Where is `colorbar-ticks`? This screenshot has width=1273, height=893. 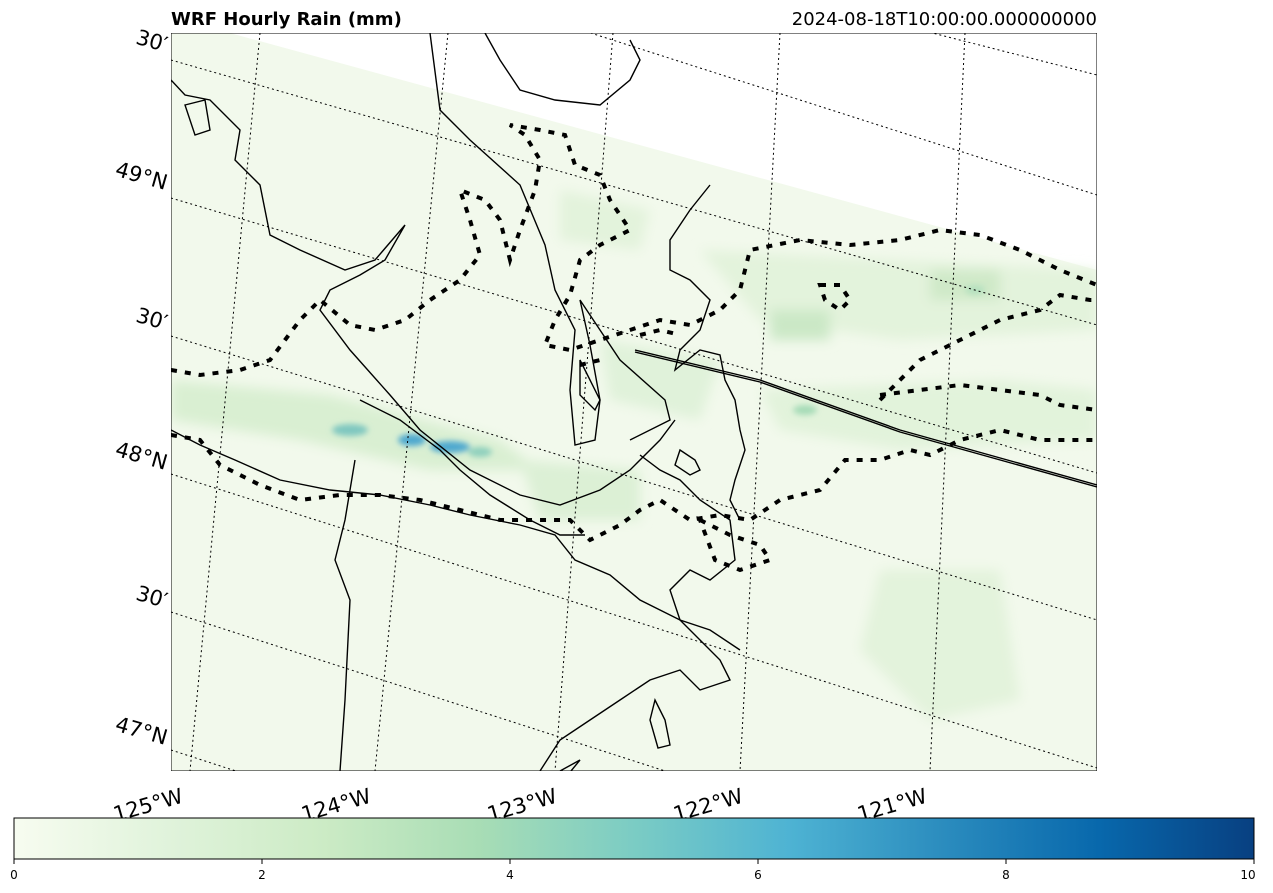
colorbar-ticks is located at coordinates (634, 861).